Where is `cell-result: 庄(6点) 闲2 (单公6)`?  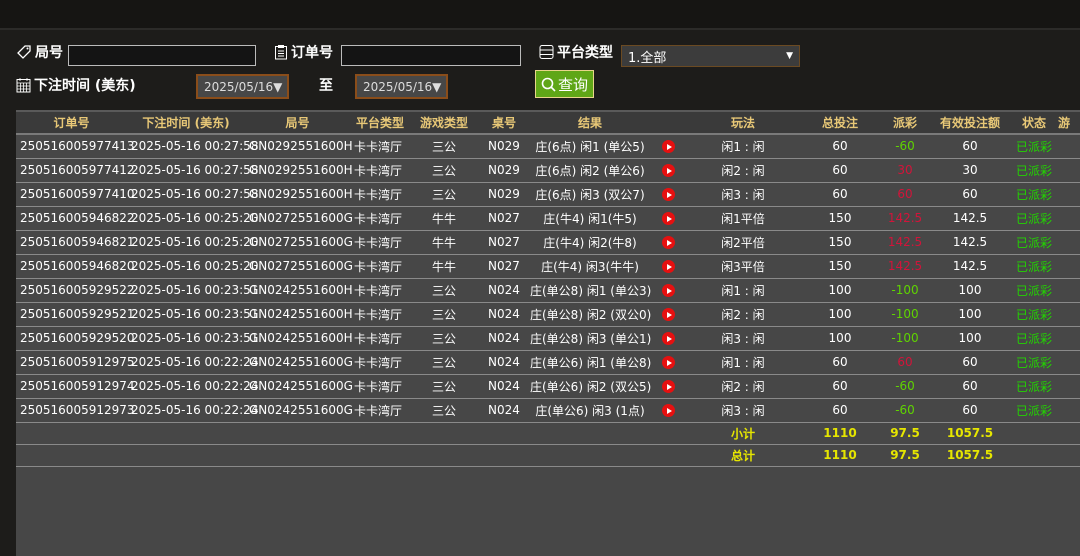
cell-result: 庄(6点) 闲2 (单公6) is located at coordinates (590, 170).